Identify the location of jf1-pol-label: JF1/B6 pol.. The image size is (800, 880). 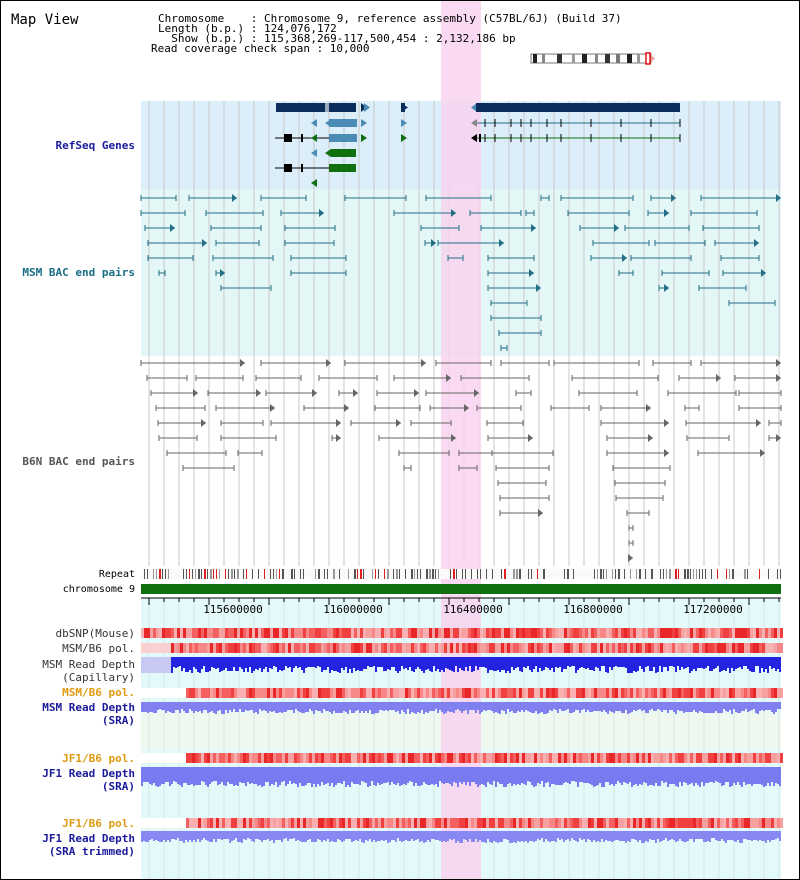
(98, 758).